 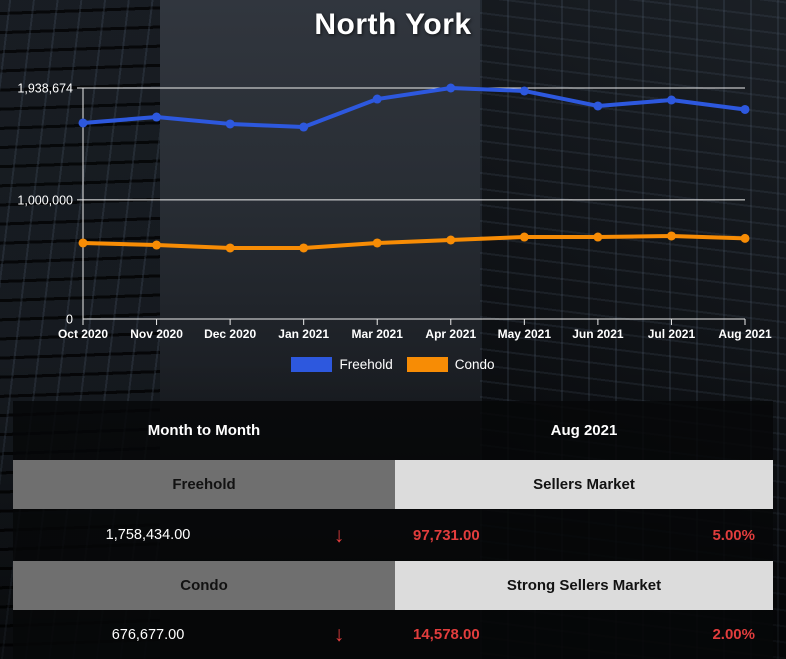 I want to click on legend-label-freehold: Freehold, so click(x=366, y=364).